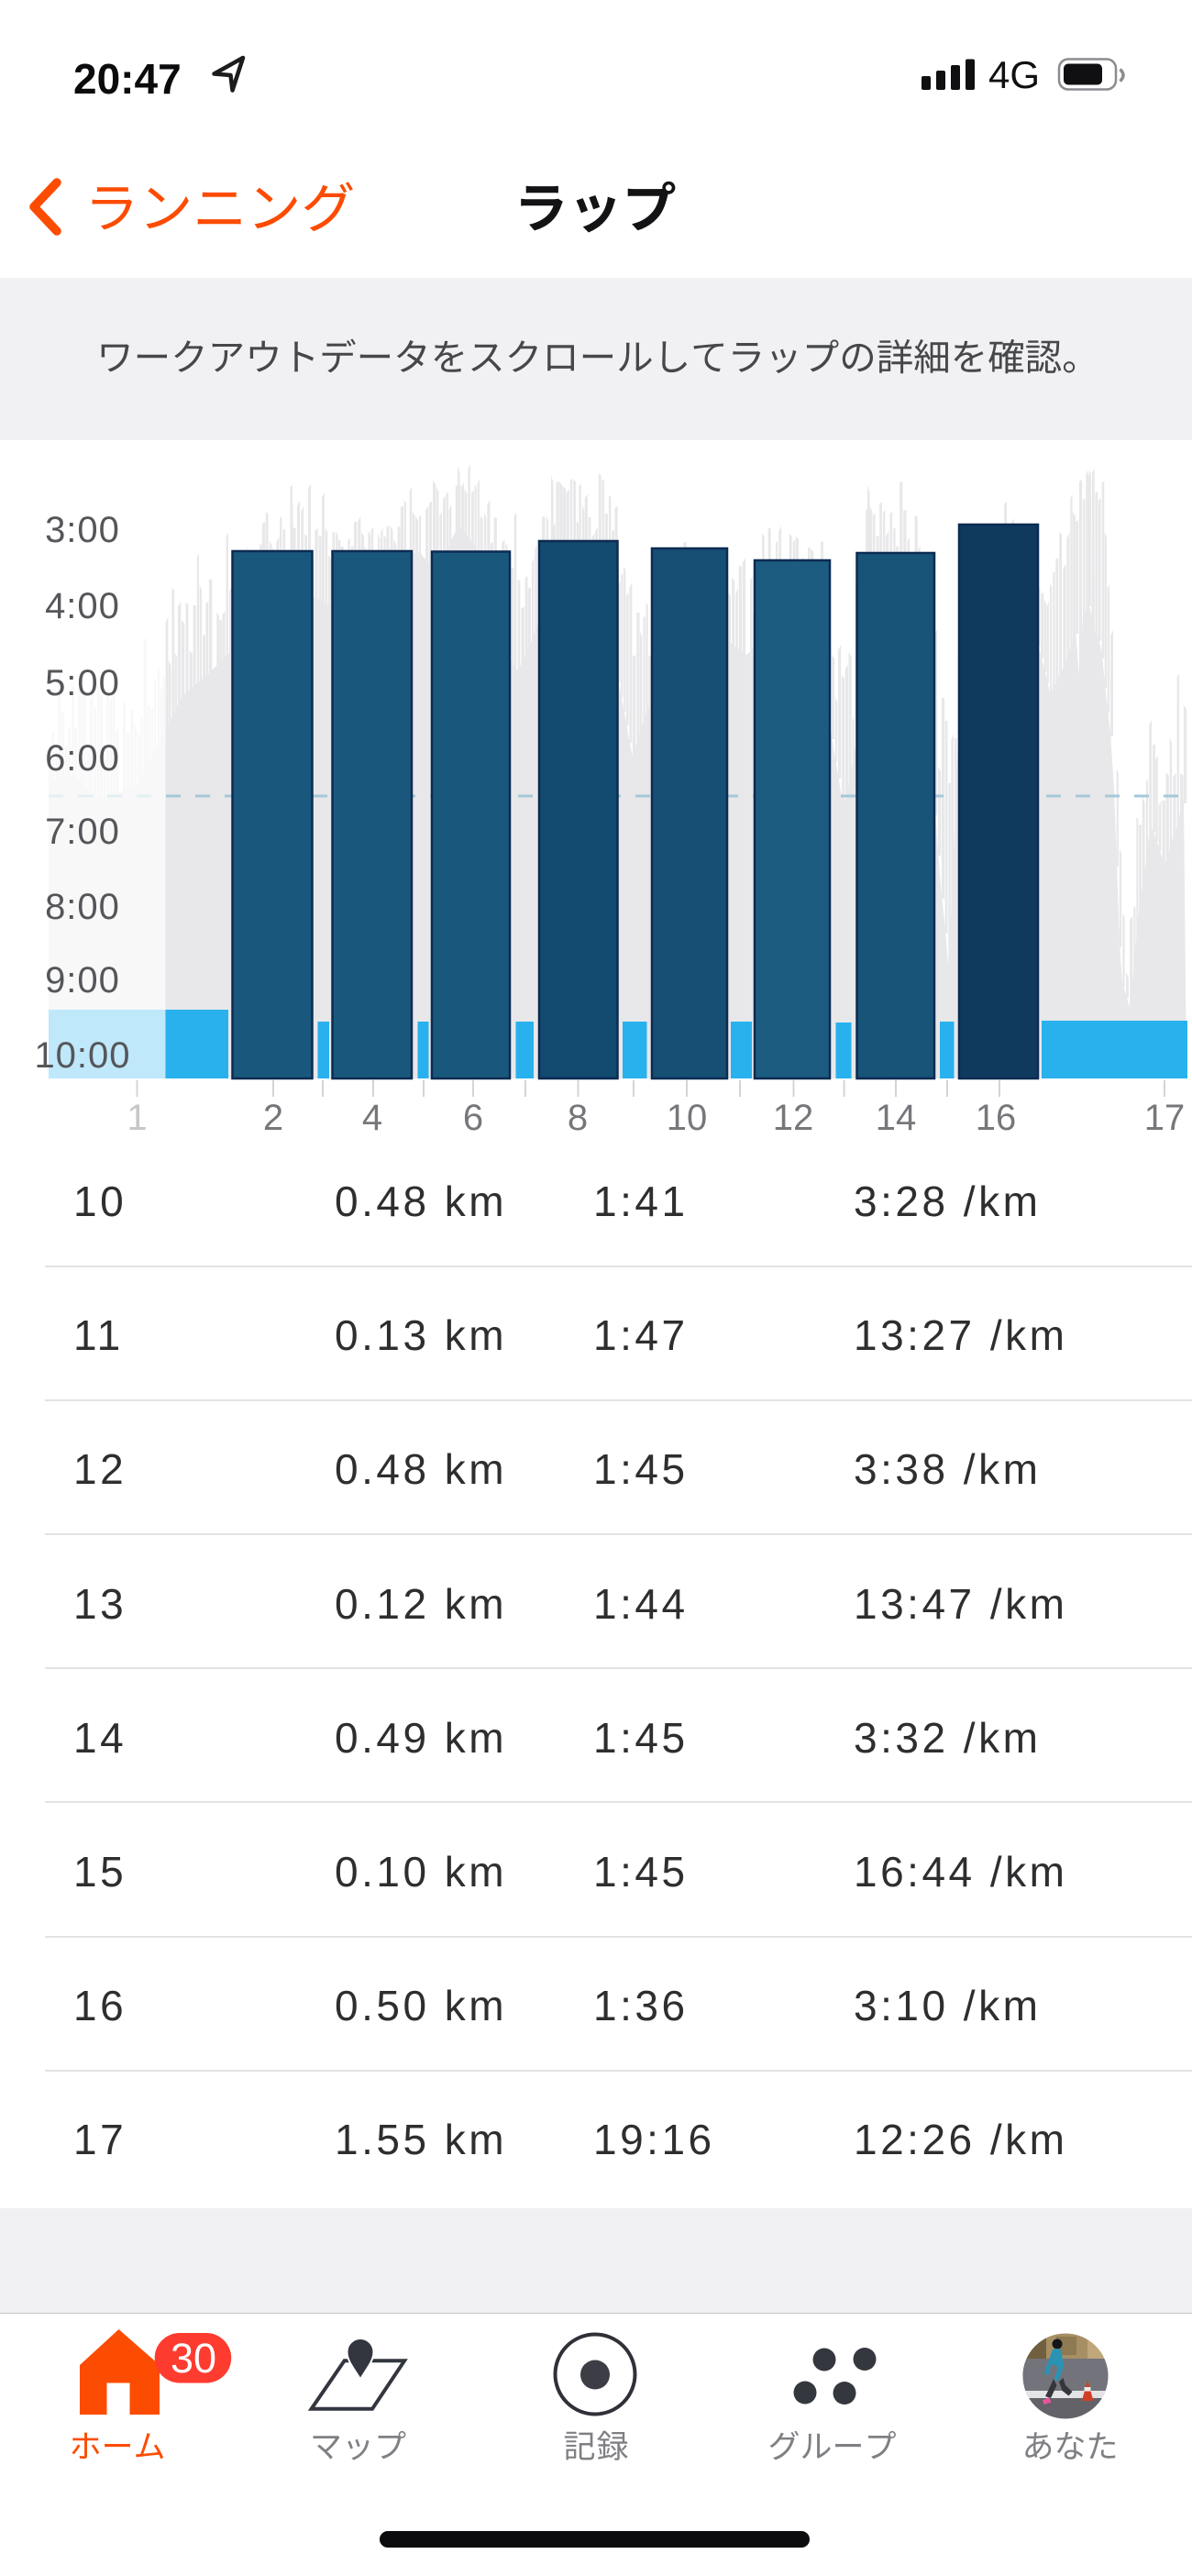 The height and width of the screenshot is (2576, 1192). I want to click on svg-text: 8, so click(578, 1118).